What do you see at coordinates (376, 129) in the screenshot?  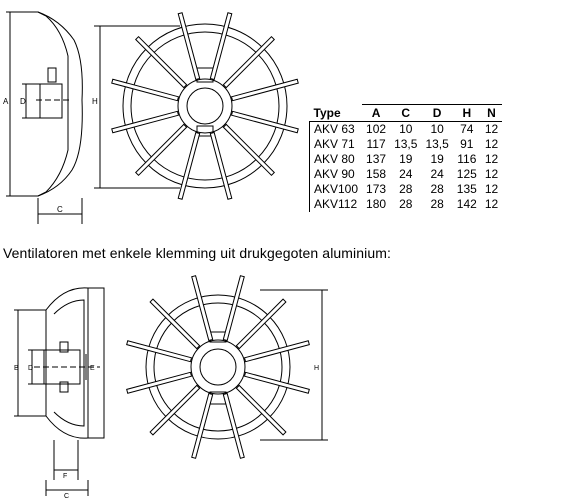 I see `cell: 102` at bounding box center [376, 129].